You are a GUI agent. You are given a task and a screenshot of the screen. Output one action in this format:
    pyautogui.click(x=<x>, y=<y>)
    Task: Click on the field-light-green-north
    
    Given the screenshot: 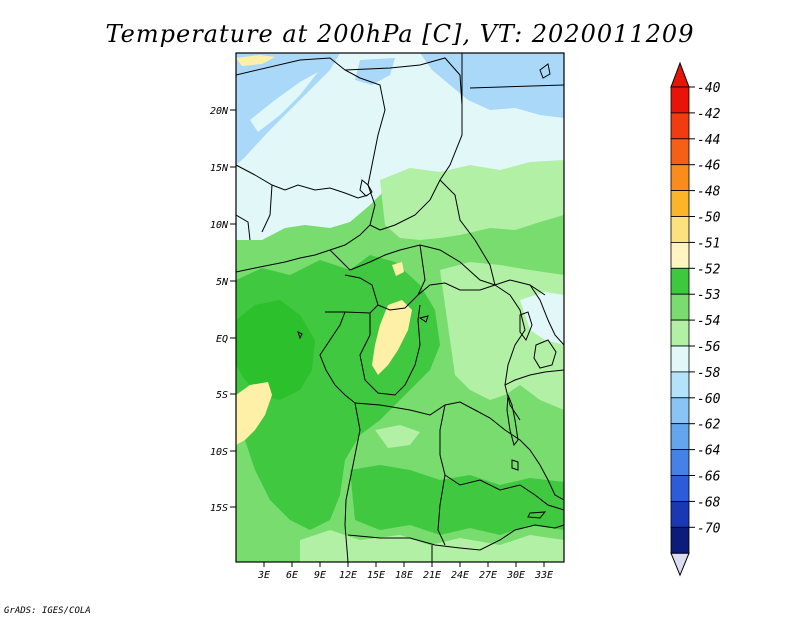 What is the action you would take?
    pyautogui.click(x=472, y=200)
    